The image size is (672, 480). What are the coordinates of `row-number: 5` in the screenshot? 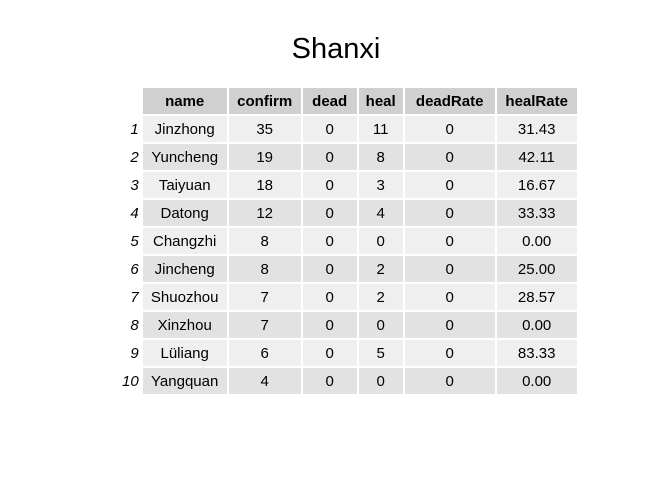 It's located at (134, 241).